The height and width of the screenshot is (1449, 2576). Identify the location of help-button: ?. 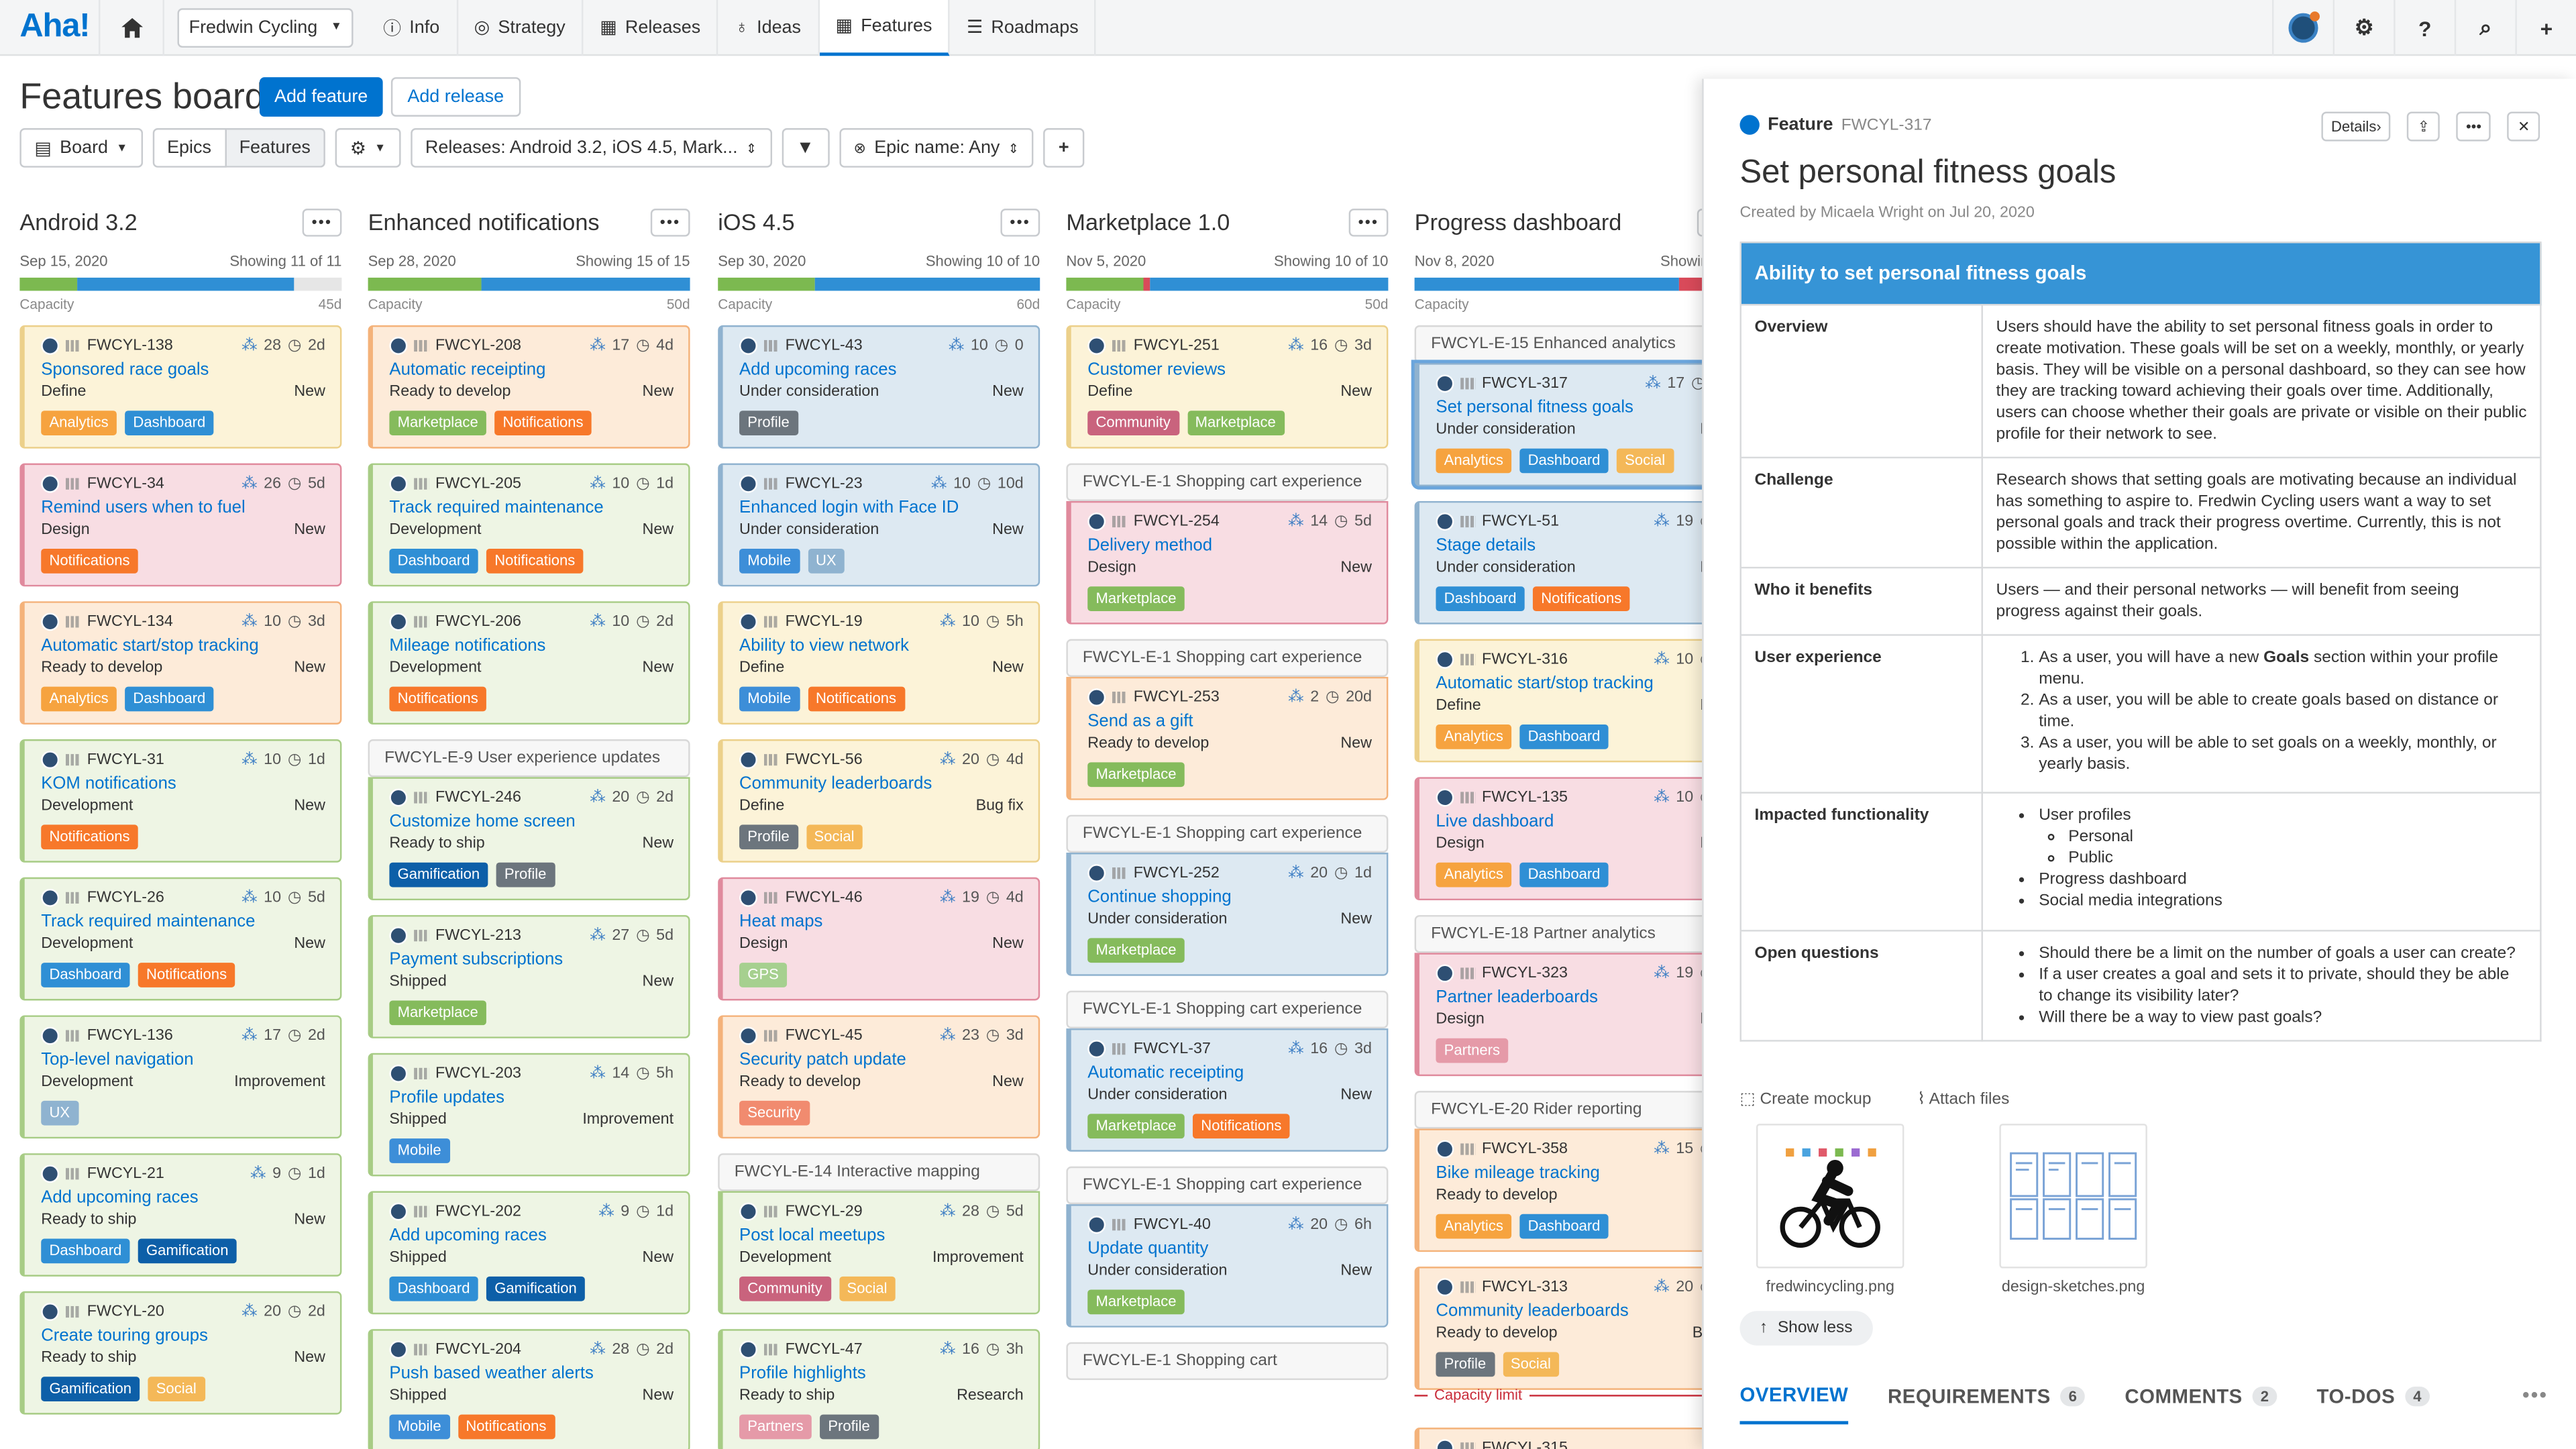
(2424, 28).